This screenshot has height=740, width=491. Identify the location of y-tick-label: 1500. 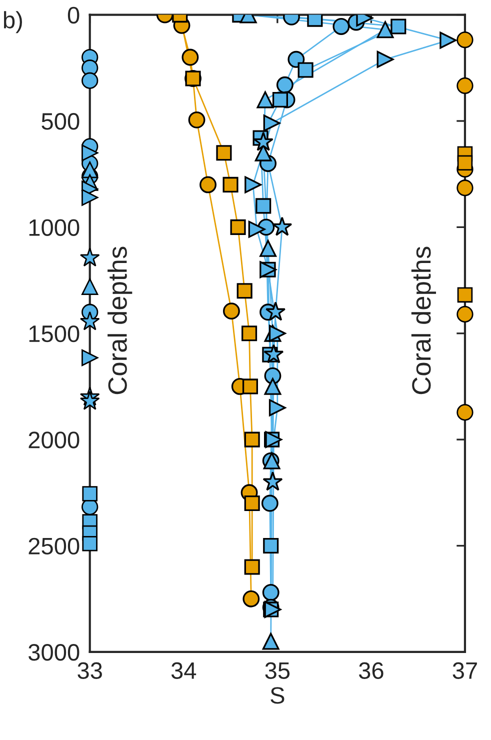
(54, 333).